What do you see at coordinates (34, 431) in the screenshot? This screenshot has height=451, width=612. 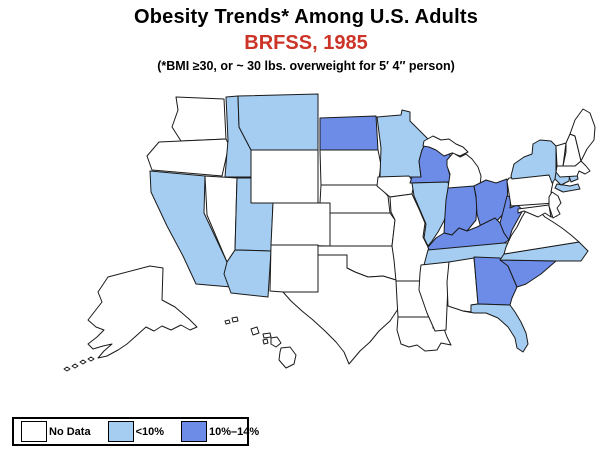 I see `legend-swatch-no-data` at bounding box center [34, 431].